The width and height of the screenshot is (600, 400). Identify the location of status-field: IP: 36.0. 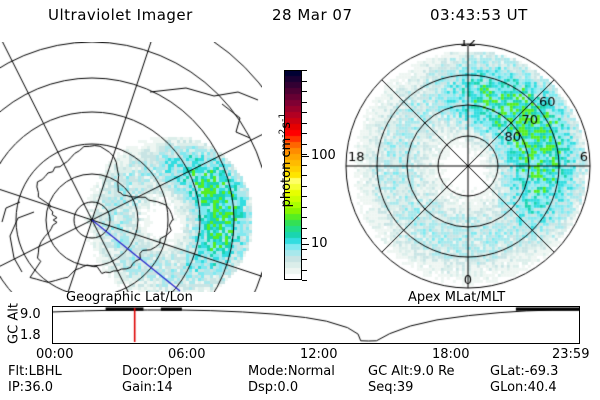
(30, 387).